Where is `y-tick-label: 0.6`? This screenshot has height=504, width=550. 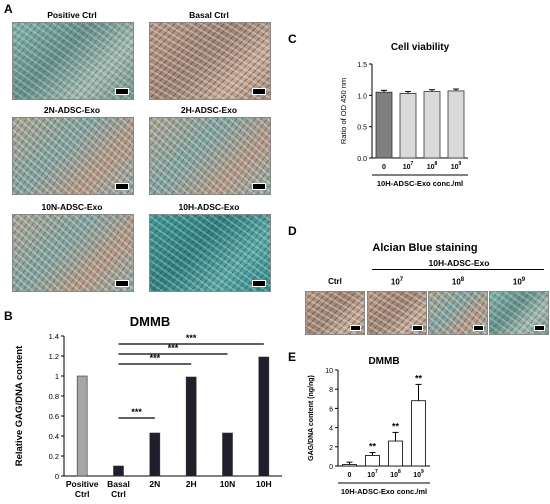
y-tick-label: 0.6 is located at coordinates (54, 416).